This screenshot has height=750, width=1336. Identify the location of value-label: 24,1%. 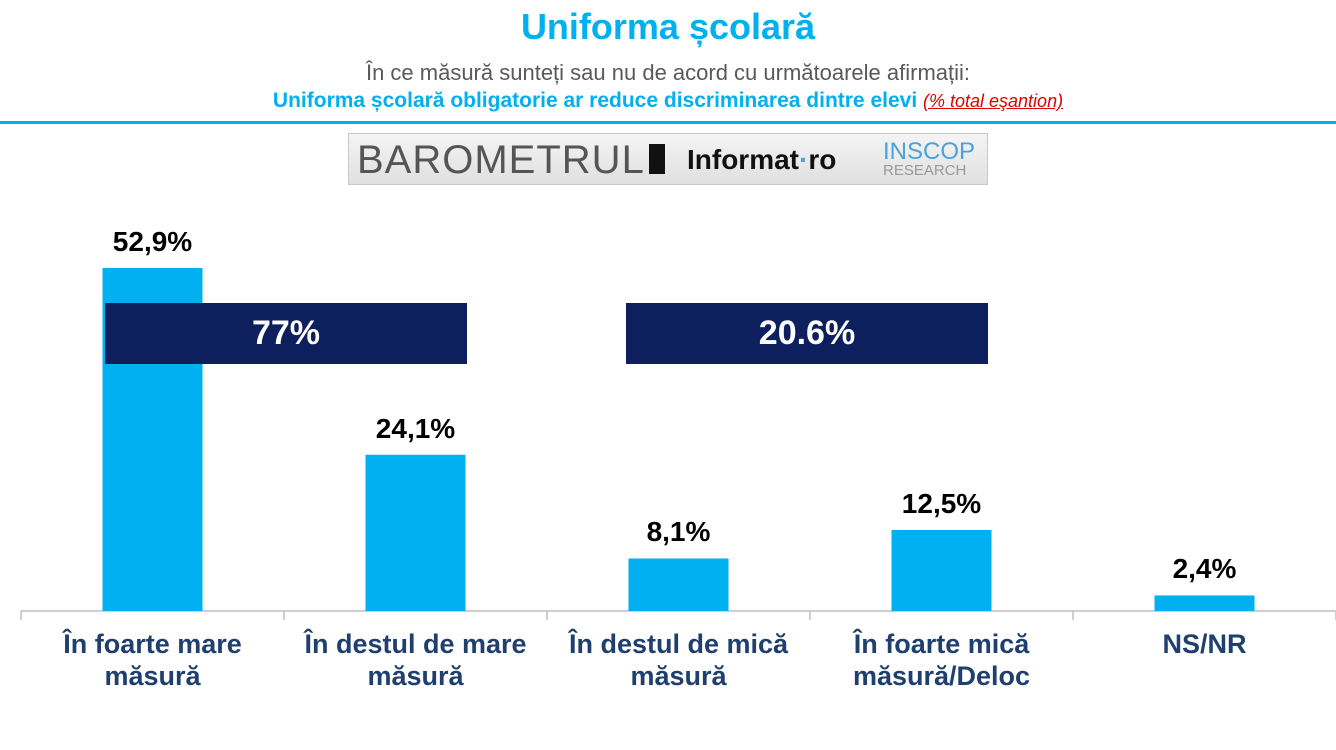
(415, 428).